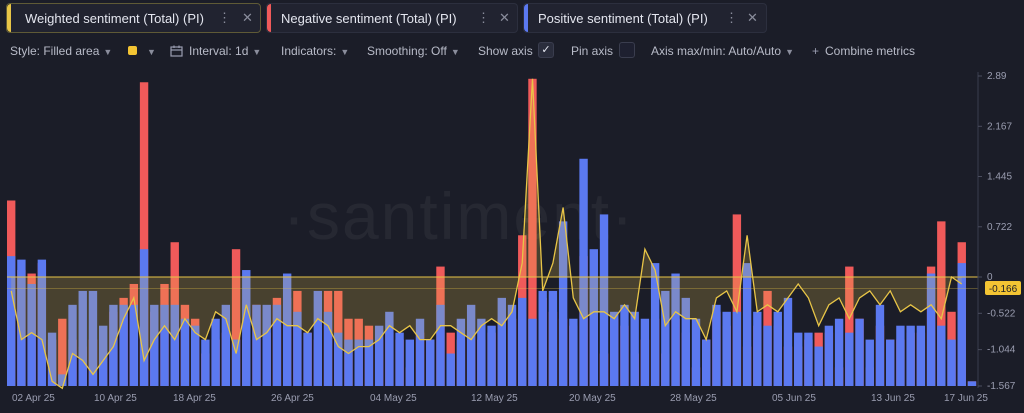  Describe the element at coordinates (413, 51) in the screenshot. I see `smoothing-dropdown: Smoothing: Off ▼` at that location.